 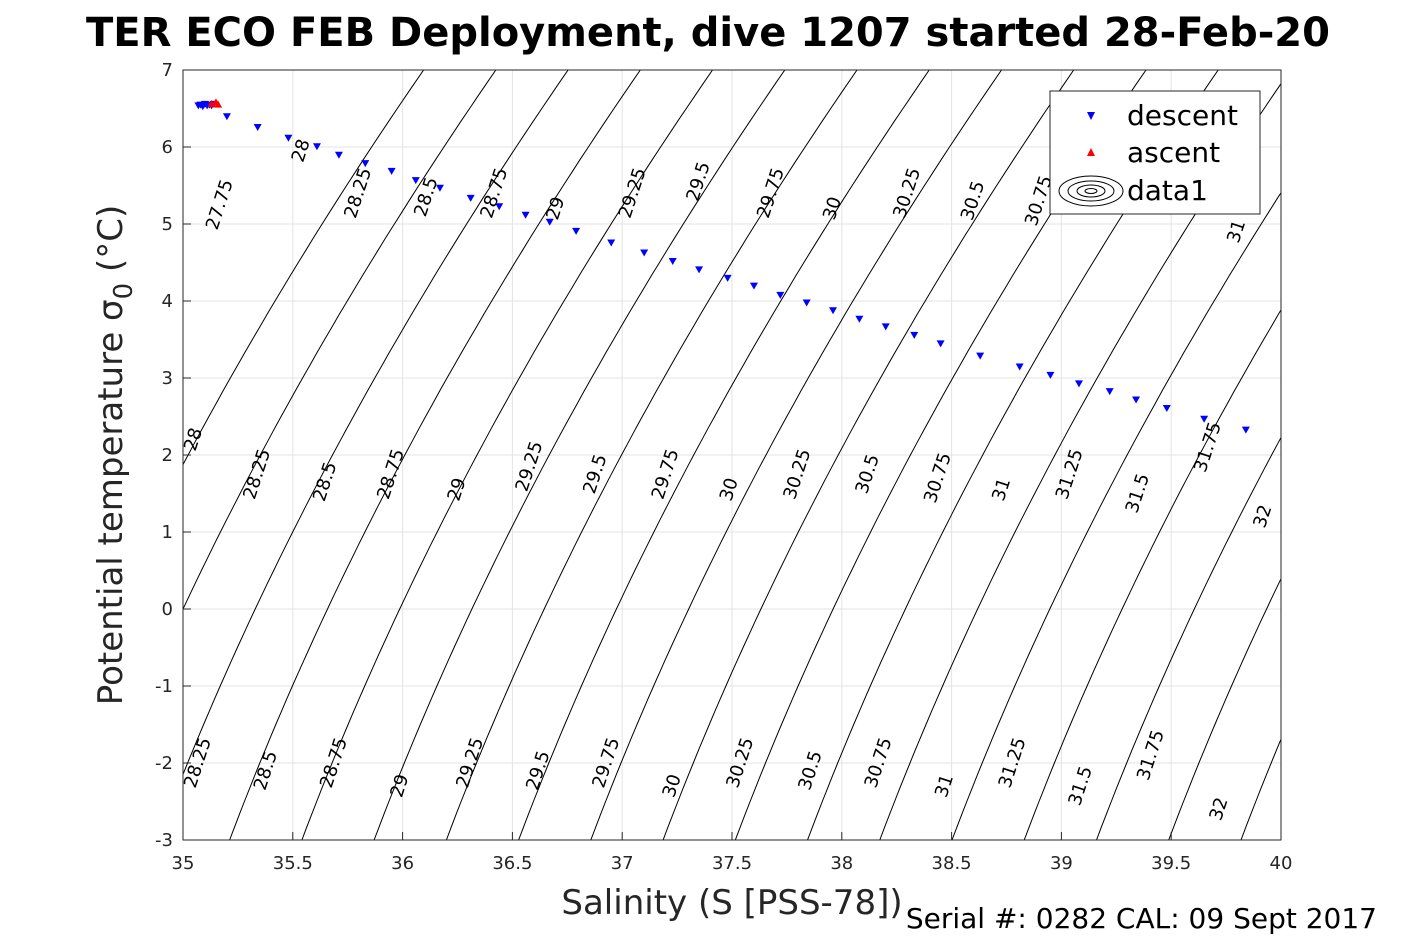 I want to click on x-tick-label: 39.5, so click(x=1171, y=863).